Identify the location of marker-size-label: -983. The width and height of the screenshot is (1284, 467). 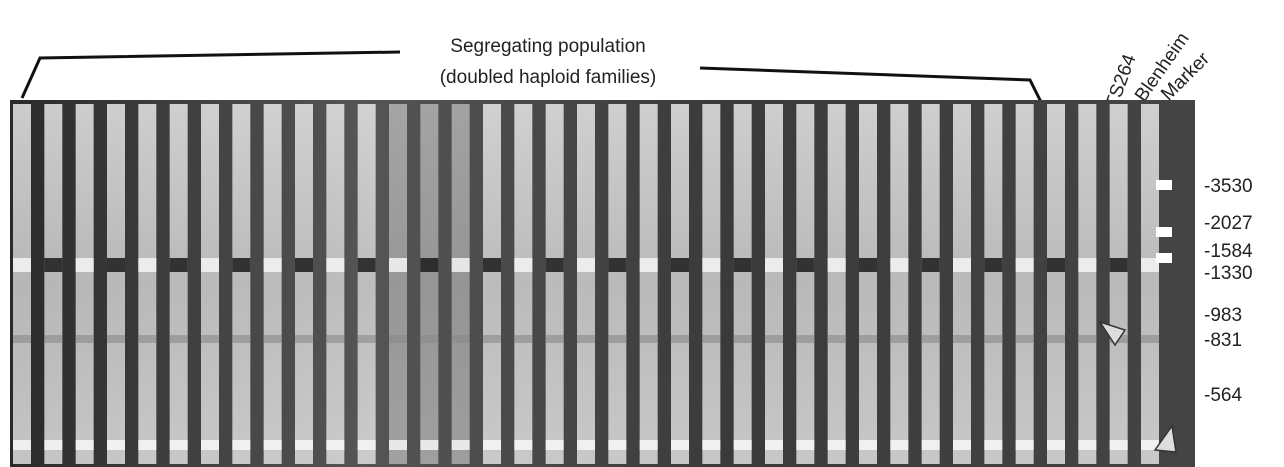
(1223, 315).